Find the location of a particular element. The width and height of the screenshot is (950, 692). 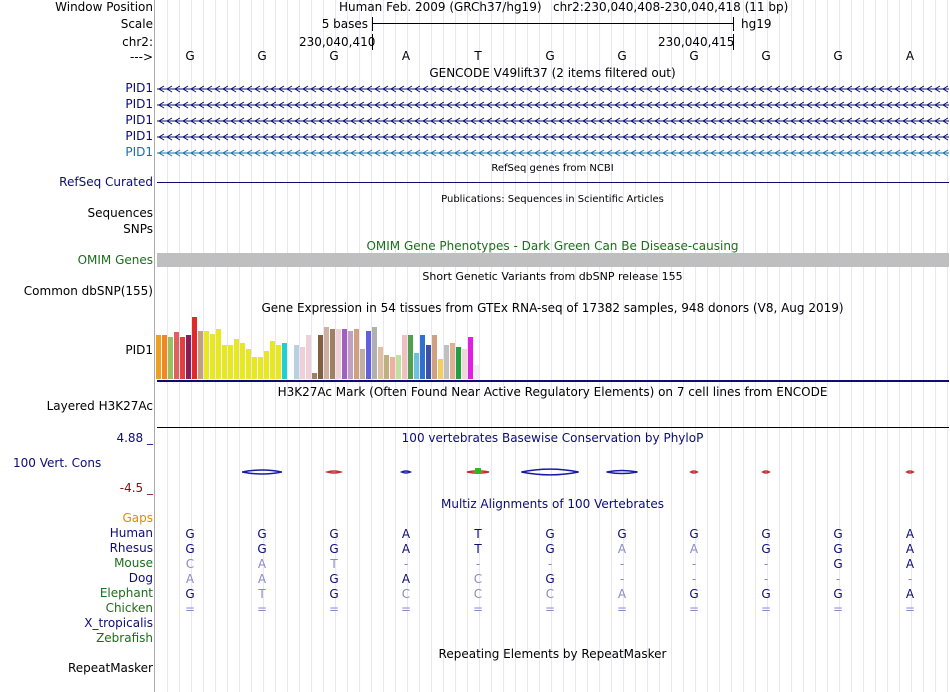

h3k27ac-label: Layered H3K27Ac is located at coordinates (99, 406).